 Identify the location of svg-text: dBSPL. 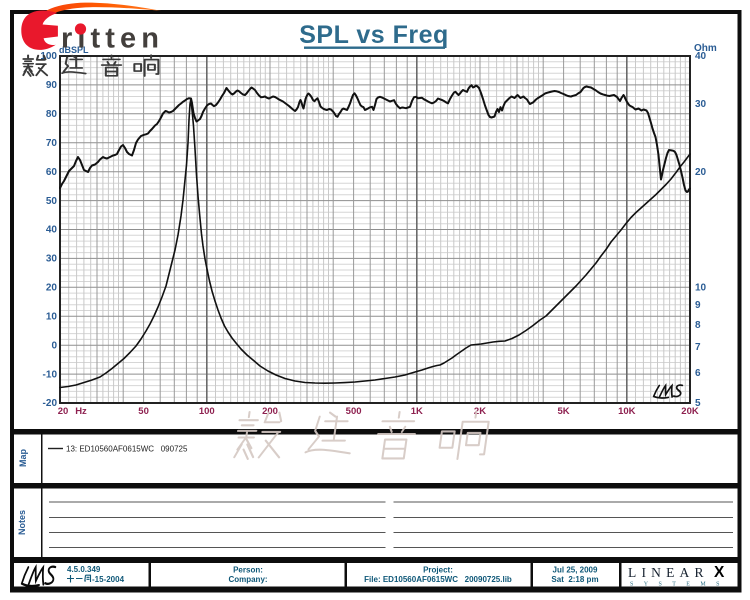
(74, 50).